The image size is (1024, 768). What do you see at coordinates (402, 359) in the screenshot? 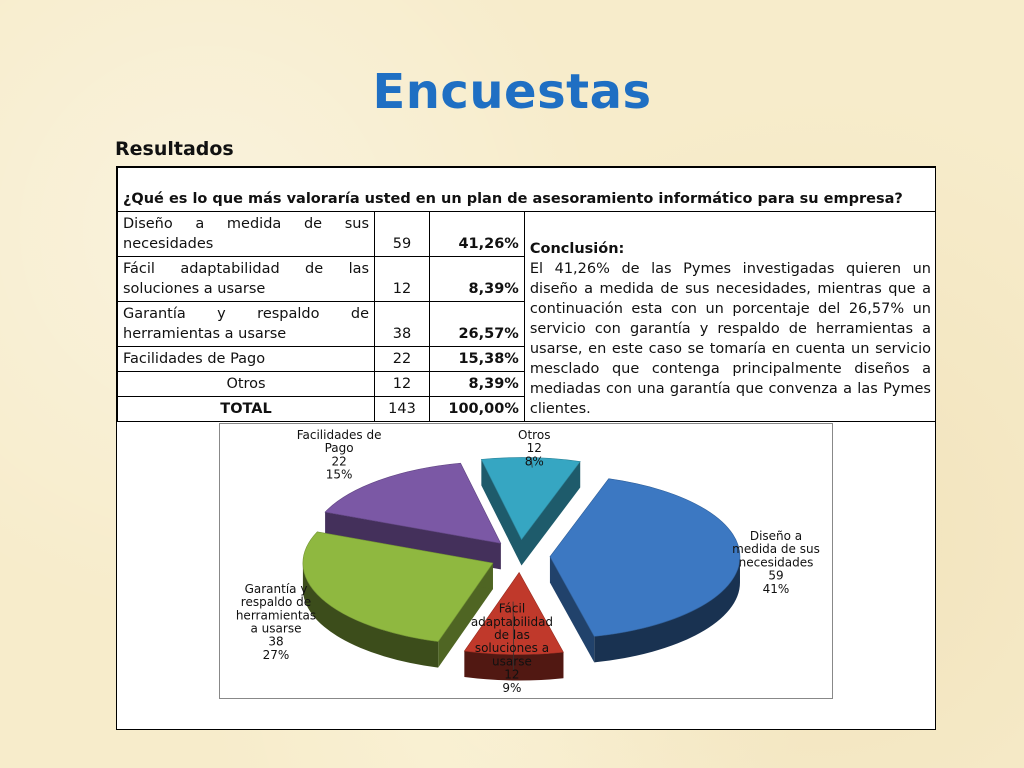
I see `row-count: 22` at bounding box center [402, 359].